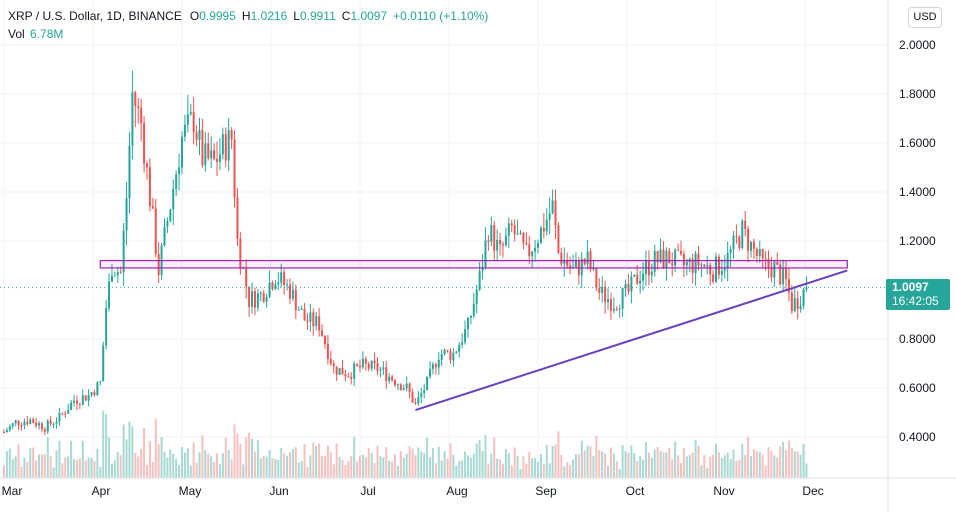 Image resolution: width=956 pixels, height=517 pixels. I want to click on bar-countdown: 16:42:05, so click(915, 301).